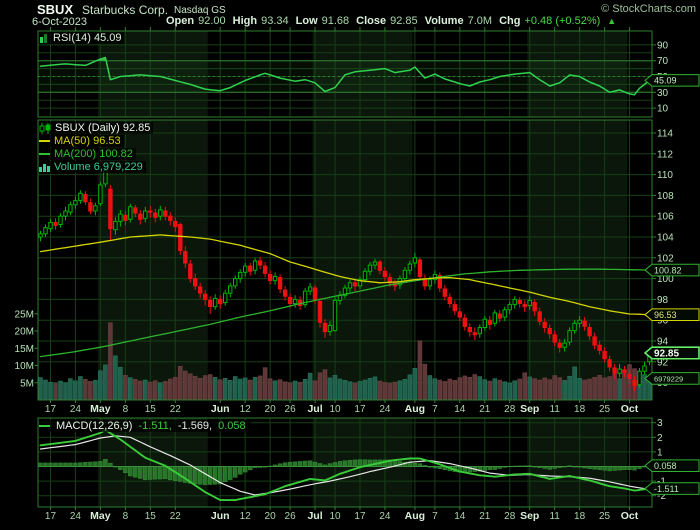 This screenshot has width=700, height=530. I want to click on svg-text: 104, so click(665, 238).